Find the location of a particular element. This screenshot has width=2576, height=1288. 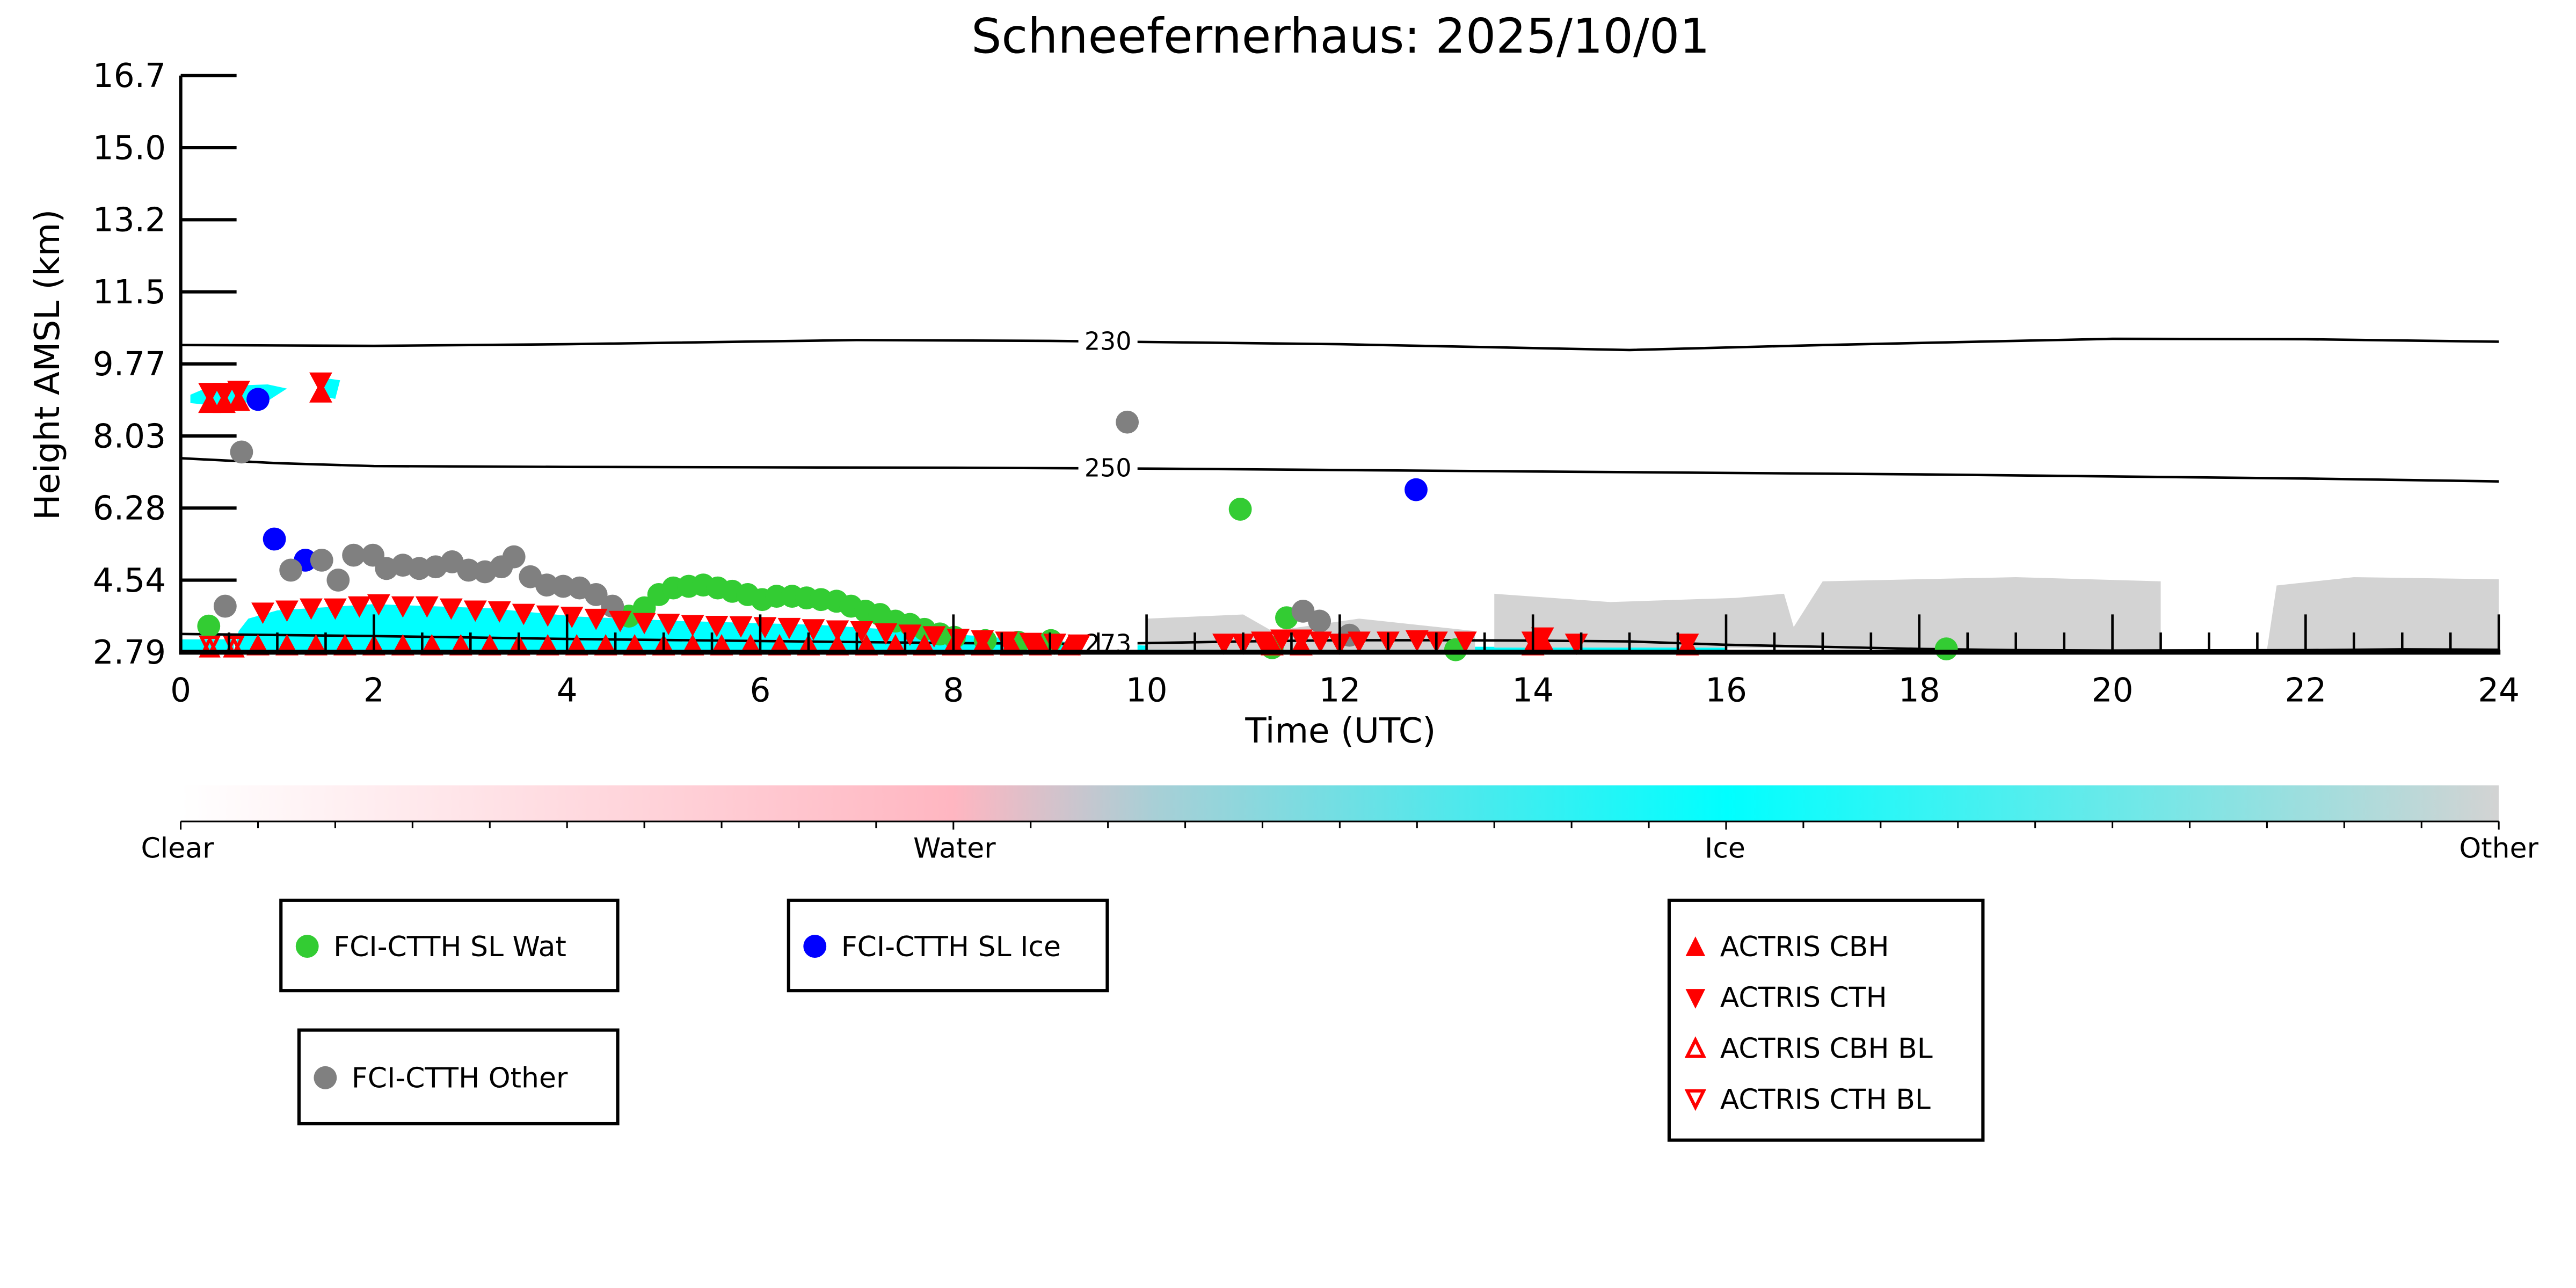

legend-label-cbh-bl: ACTRIS CBH BL is located at coordinates (1826, 1049).